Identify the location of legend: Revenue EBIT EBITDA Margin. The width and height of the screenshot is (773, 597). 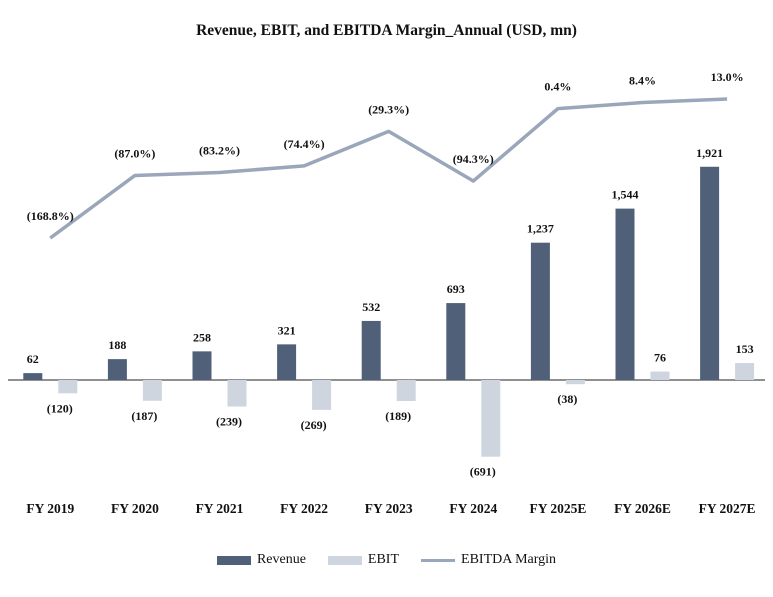
(386, 560).